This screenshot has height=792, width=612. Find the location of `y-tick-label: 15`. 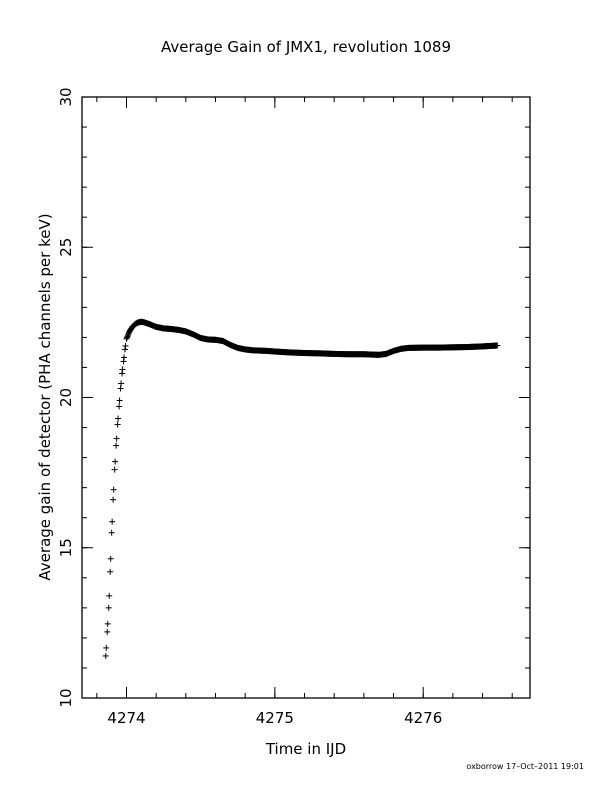

y-tick-label: 15 is located at coordinates (66, 547).